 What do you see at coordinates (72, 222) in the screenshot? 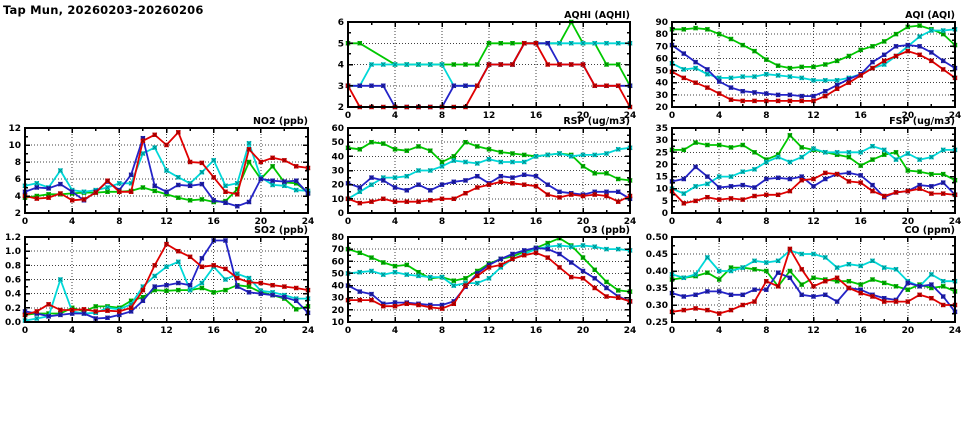
I see `chart-no2-xtick-label: 4` at bounding box center [72, 222].